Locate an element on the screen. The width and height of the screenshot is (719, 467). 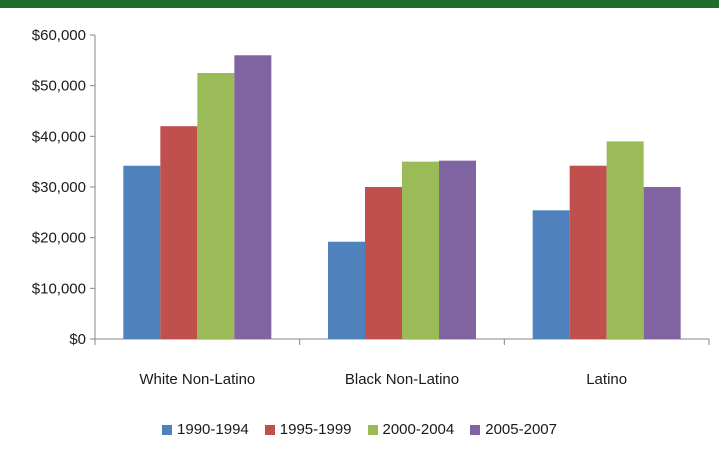
legend-label: 2000-2004 is located at coordinates (418, 429).